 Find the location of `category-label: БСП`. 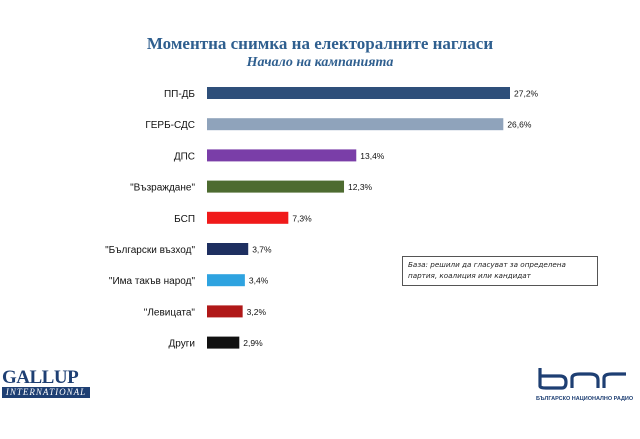

category-label: БСП is located at coordinates (184, 219).